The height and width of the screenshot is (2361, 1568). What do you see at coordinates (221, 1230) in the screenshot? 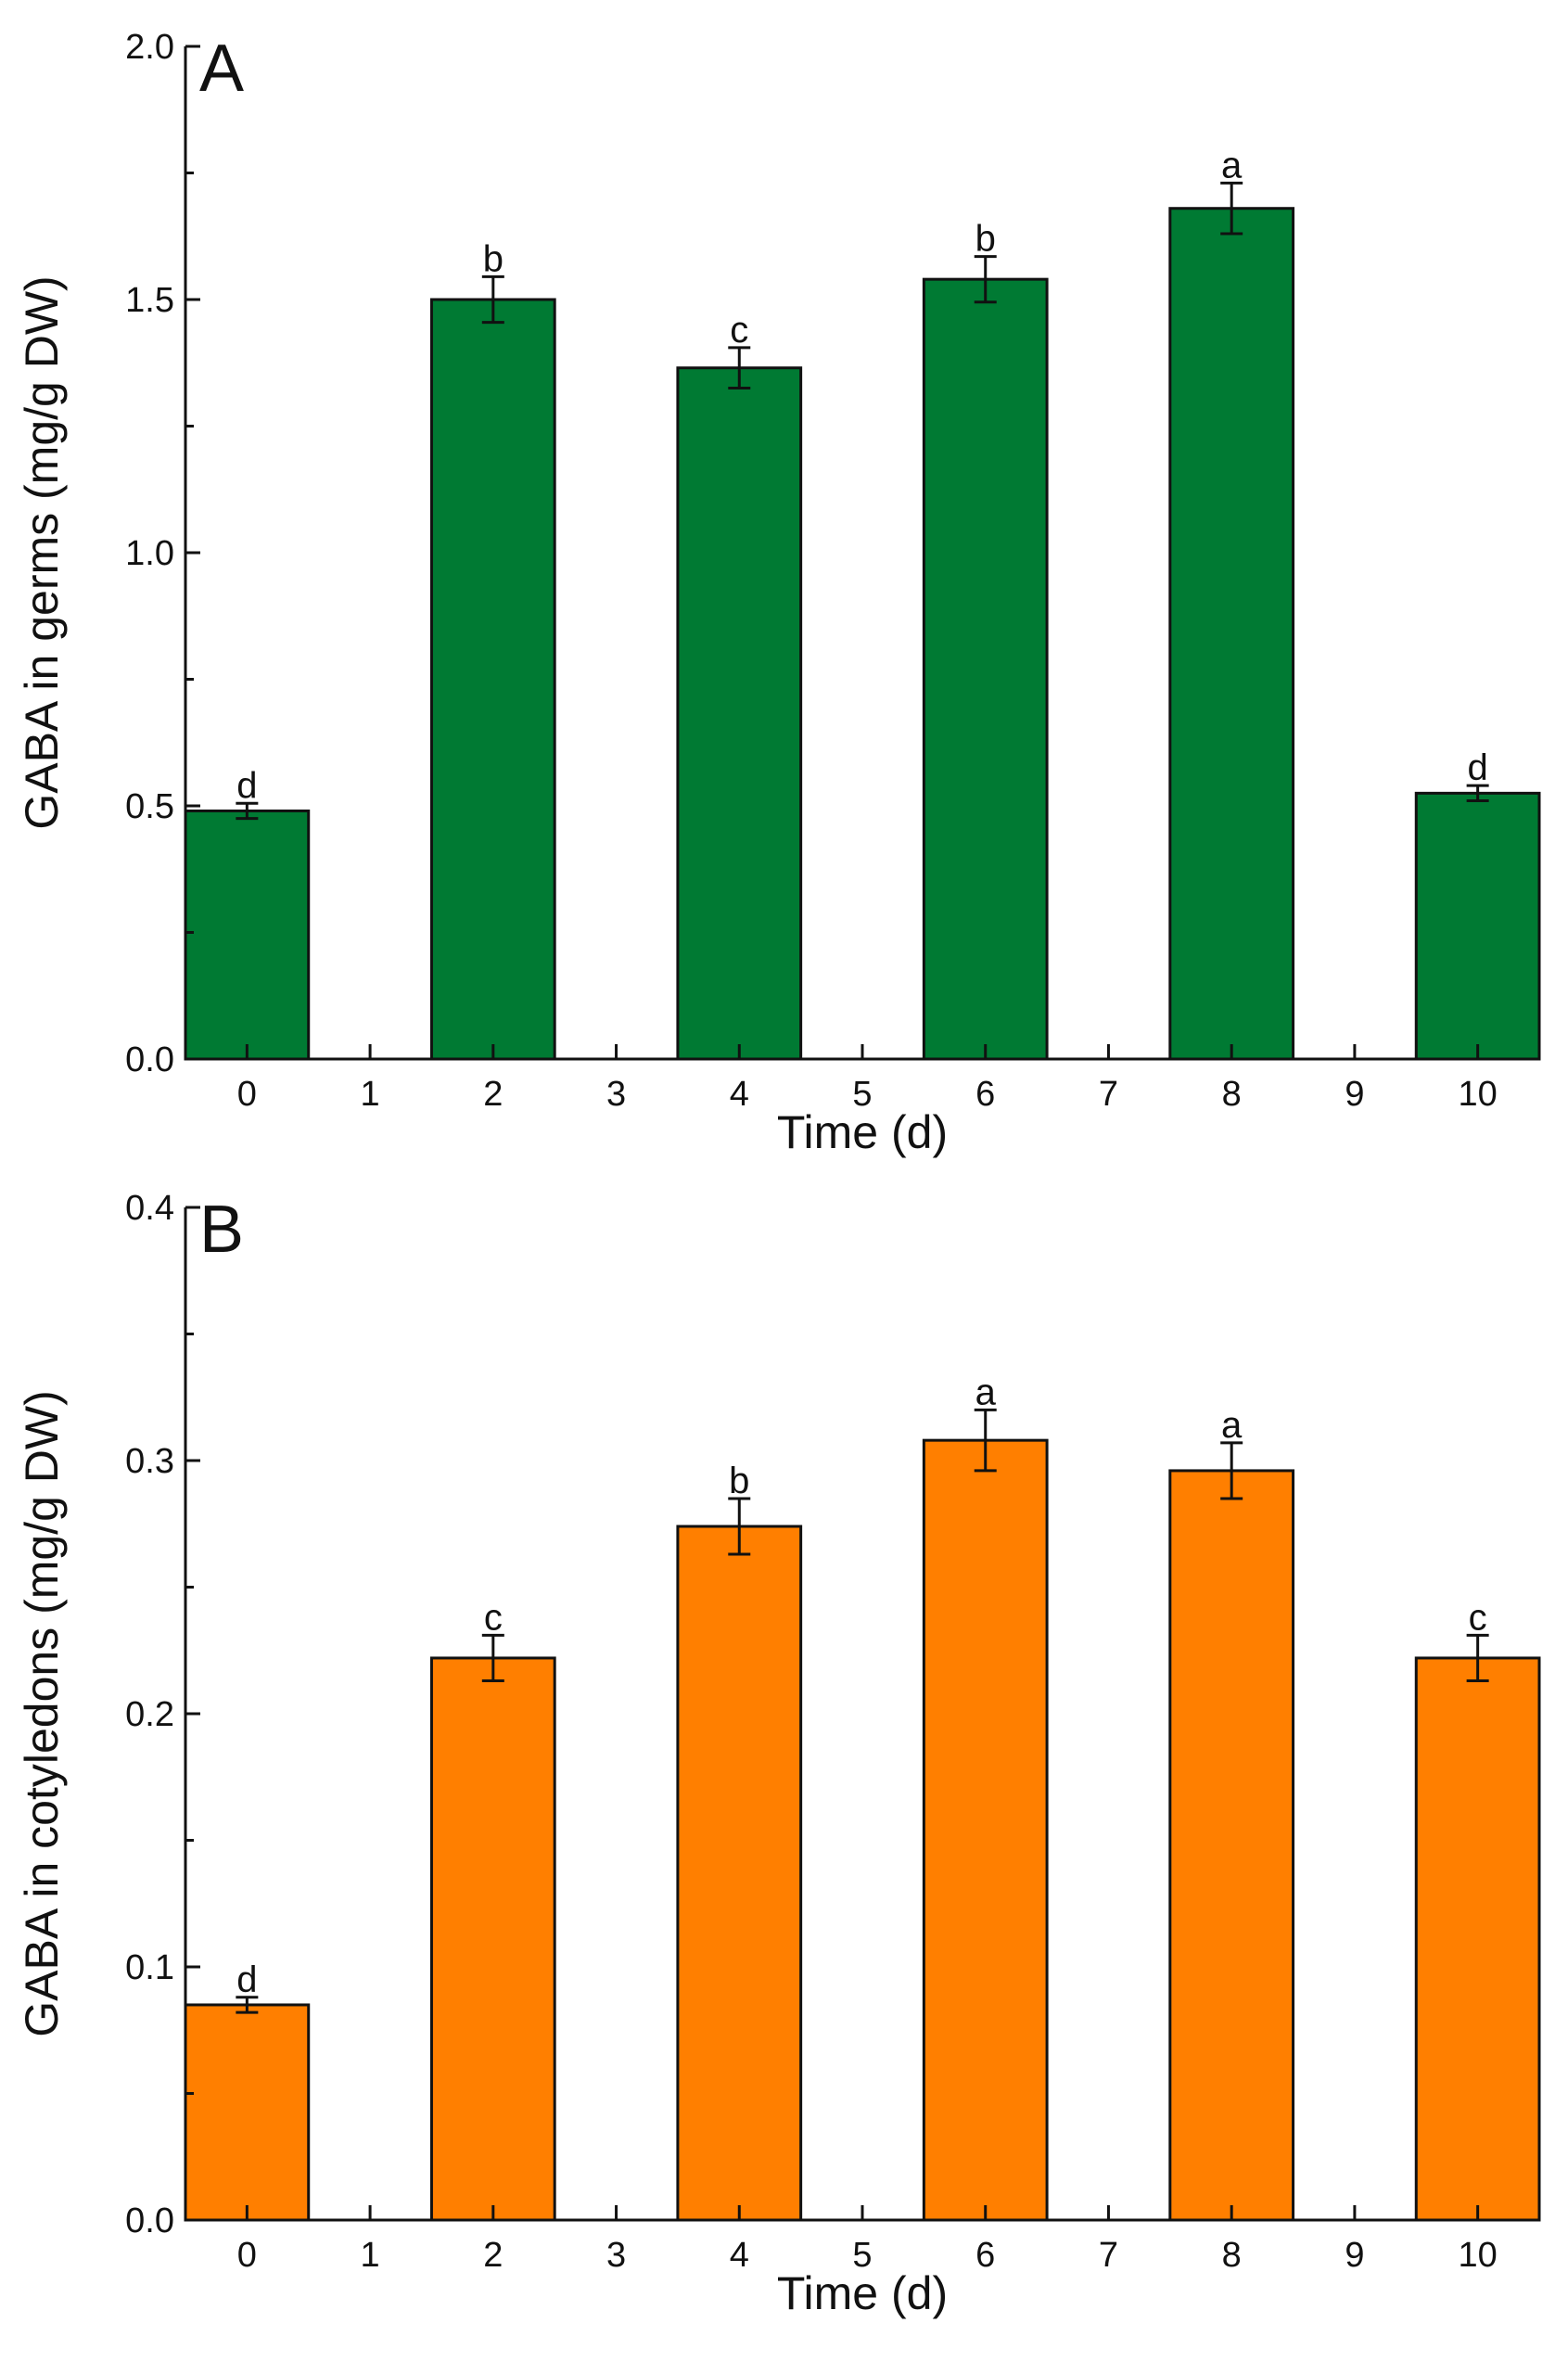
I see `panel-label: B` at bounding box center [221, 1230].